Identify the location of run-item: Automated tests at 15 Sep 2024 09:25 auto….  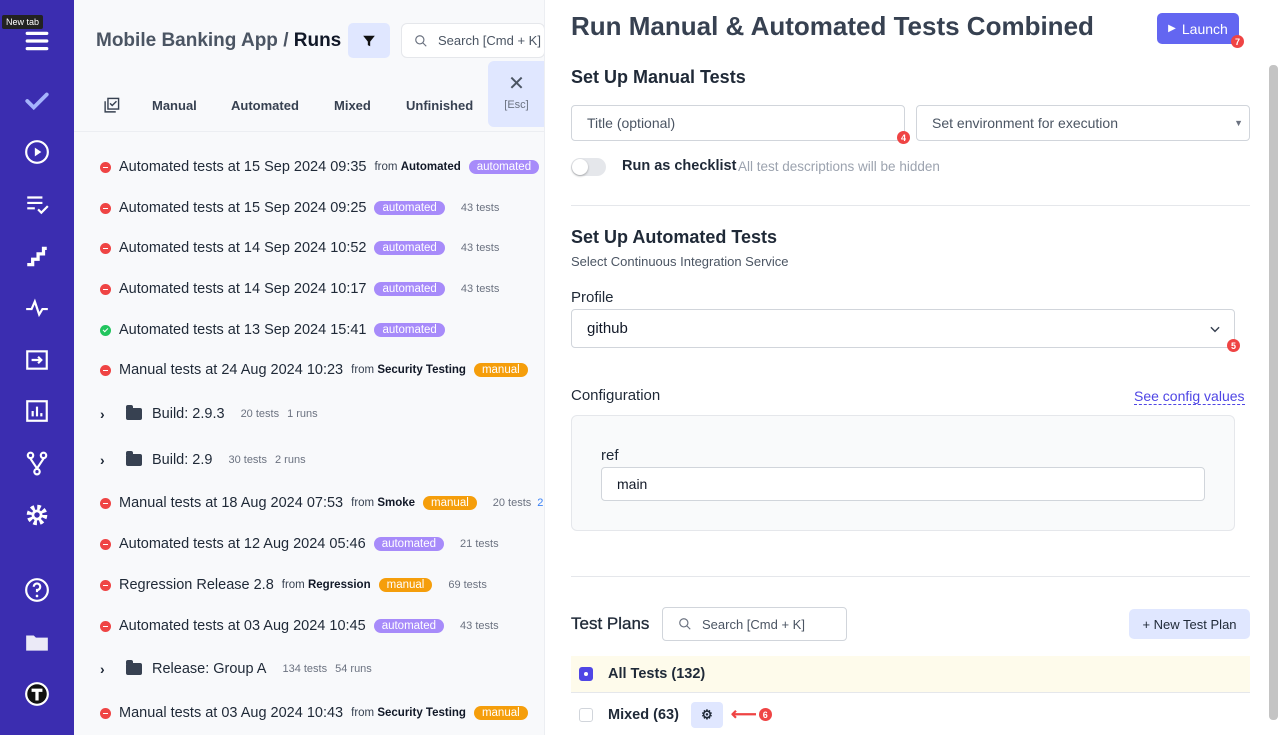
(299, 208).